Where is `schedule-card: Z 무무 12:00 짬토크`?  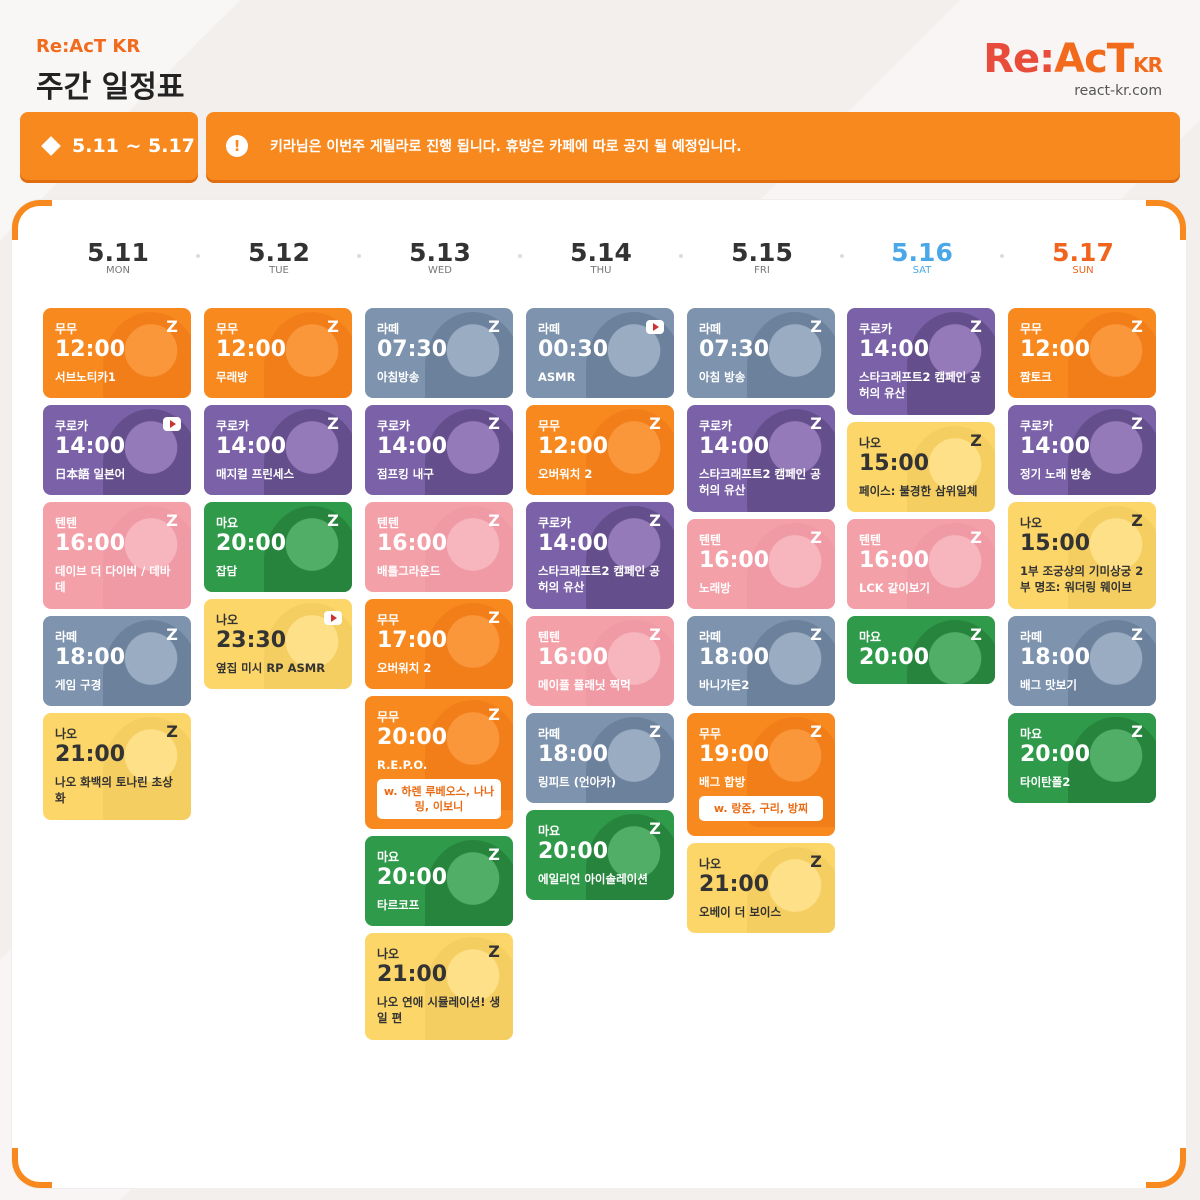
schedule-card: Z 무무 12:00 짬토크 is located at coordinates (1082, 353).